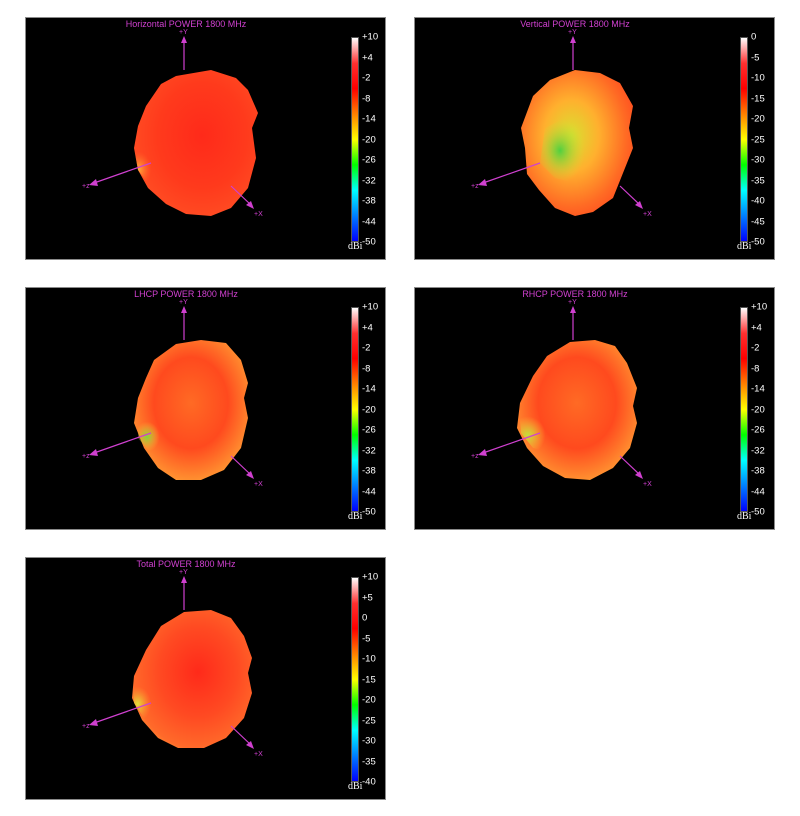 The width and height of the screenshot is (800, 816). Describe the element at coordinates (754, 37) in the screenshot. I see `colorbar-tick: 0` at that location.